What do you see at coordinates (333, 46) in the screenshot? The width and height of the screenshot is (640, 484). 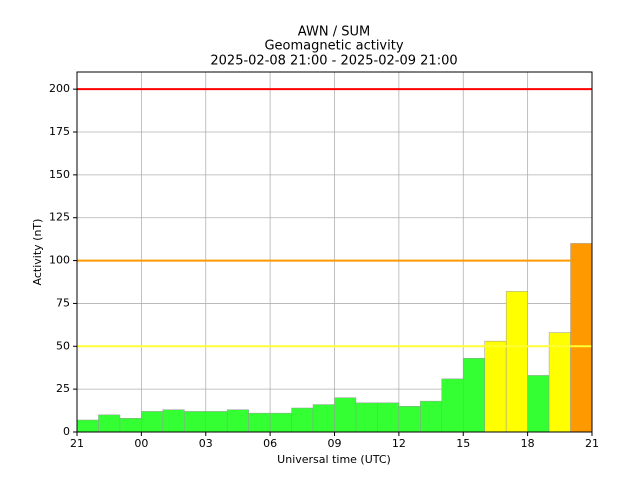 I see `chart-subtitle: Geomagnetic activity` at bounding box center [333, 46].